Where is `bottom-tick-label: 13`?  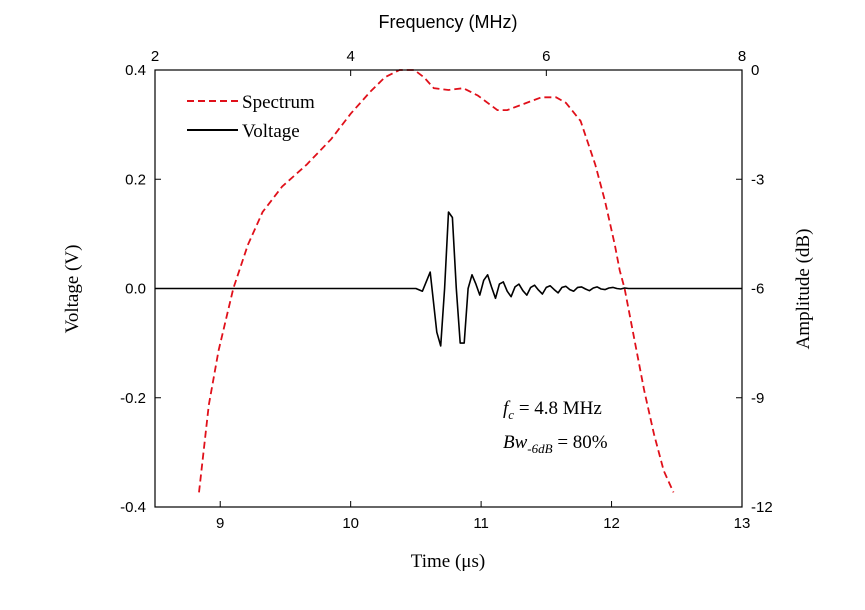
bottom-tick-label: 13 is located at coordinates (742, 523).